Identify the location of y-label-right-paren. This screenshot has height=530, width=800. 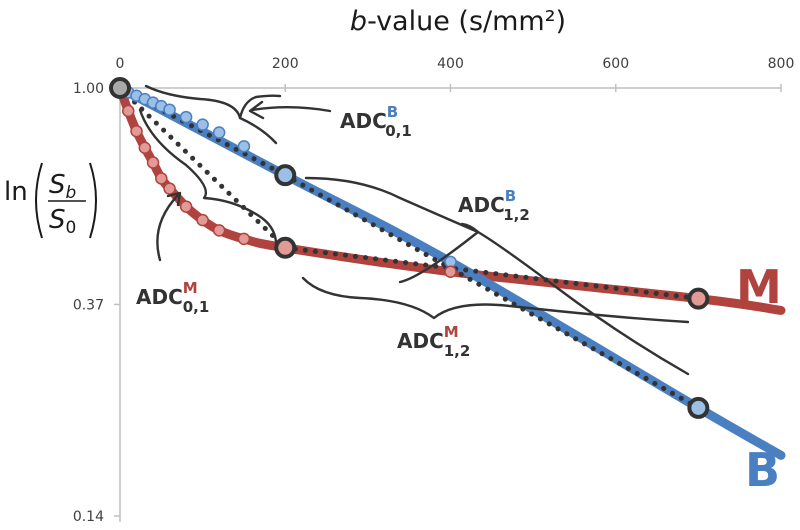
(93, 200).